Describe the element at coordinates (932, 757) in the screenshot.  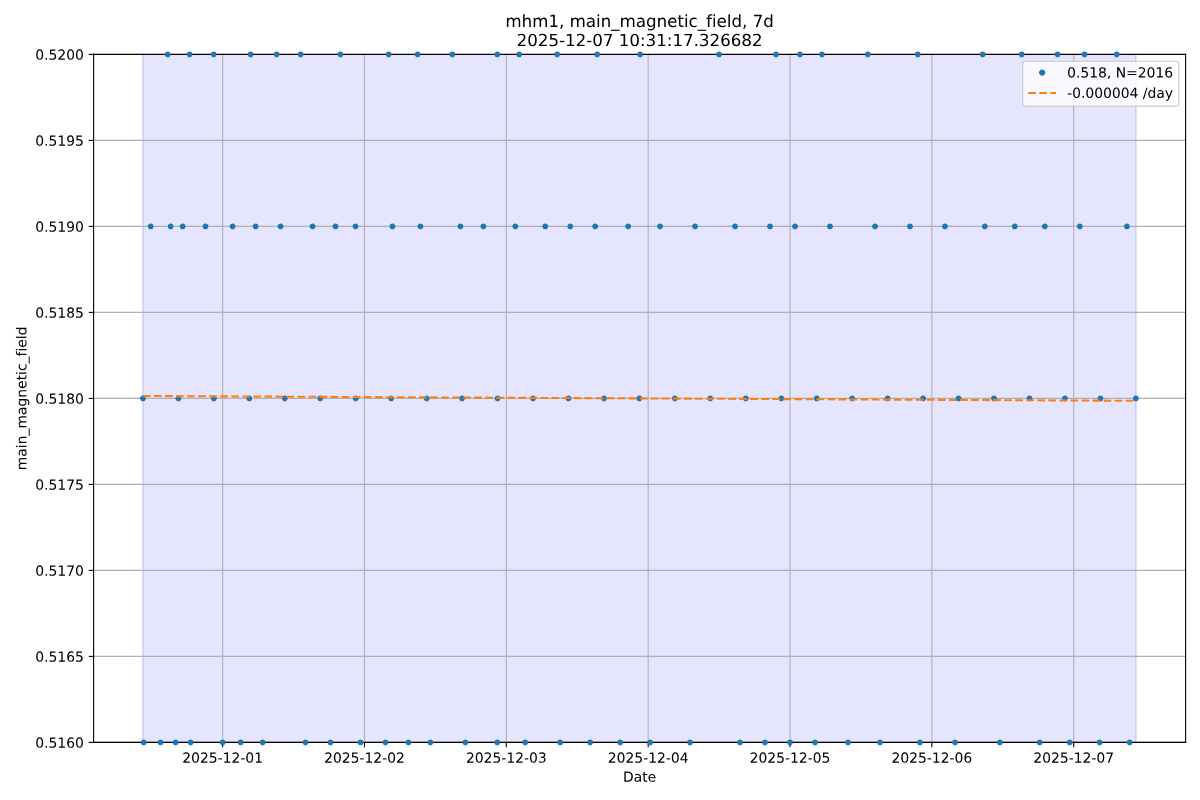
I see `x-tick-label: 2025-12-06` at that location.